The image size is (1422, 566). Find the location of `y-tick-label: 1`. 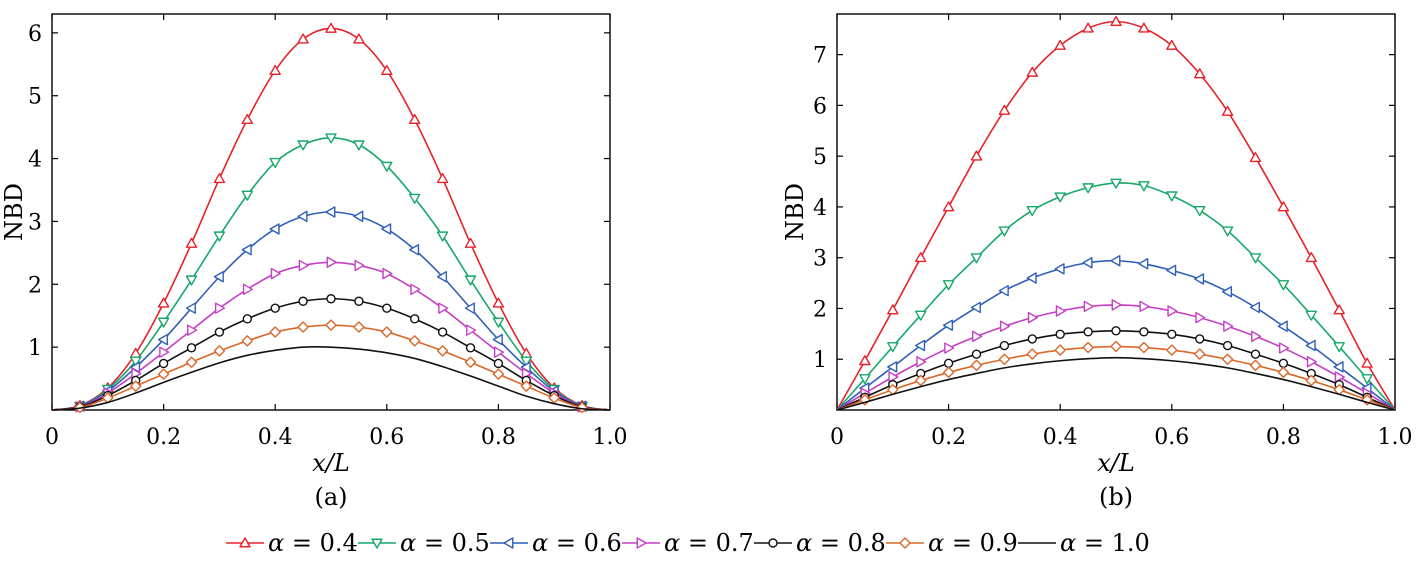

y-tick-label: 1 is located at coordinates (820, 360).